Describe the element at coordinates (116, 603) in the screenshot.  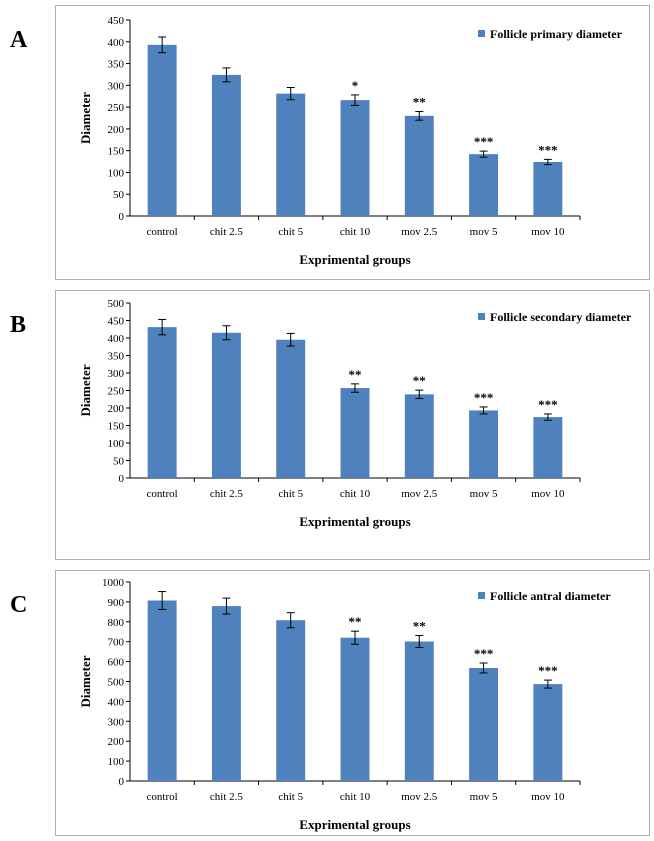
I see `y-tick-label: 900` at that location.